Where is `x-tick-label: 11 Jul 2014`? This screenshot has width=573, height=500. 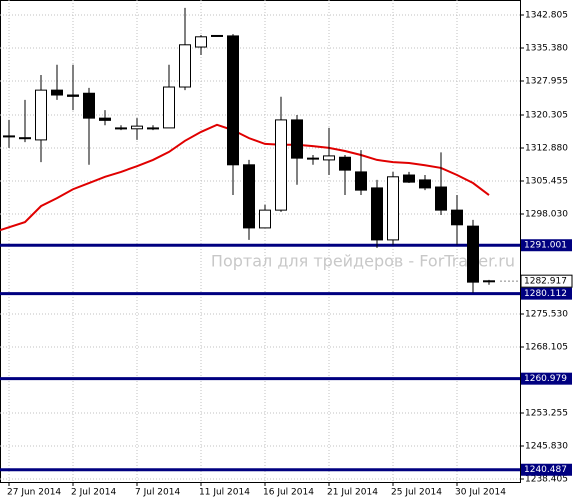
x-tick-label: 11 Jul 2014 is located at coordinates (224, 493).